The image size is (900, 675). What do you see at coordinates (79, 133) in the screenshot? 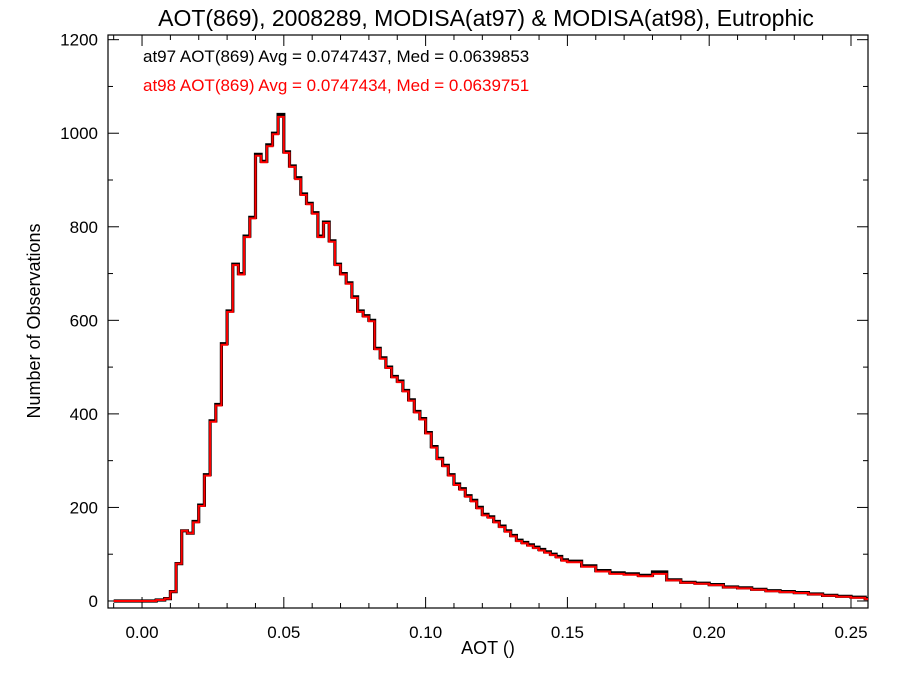
I see `y-tick-label: 1000` at bounding box center [79, 133].